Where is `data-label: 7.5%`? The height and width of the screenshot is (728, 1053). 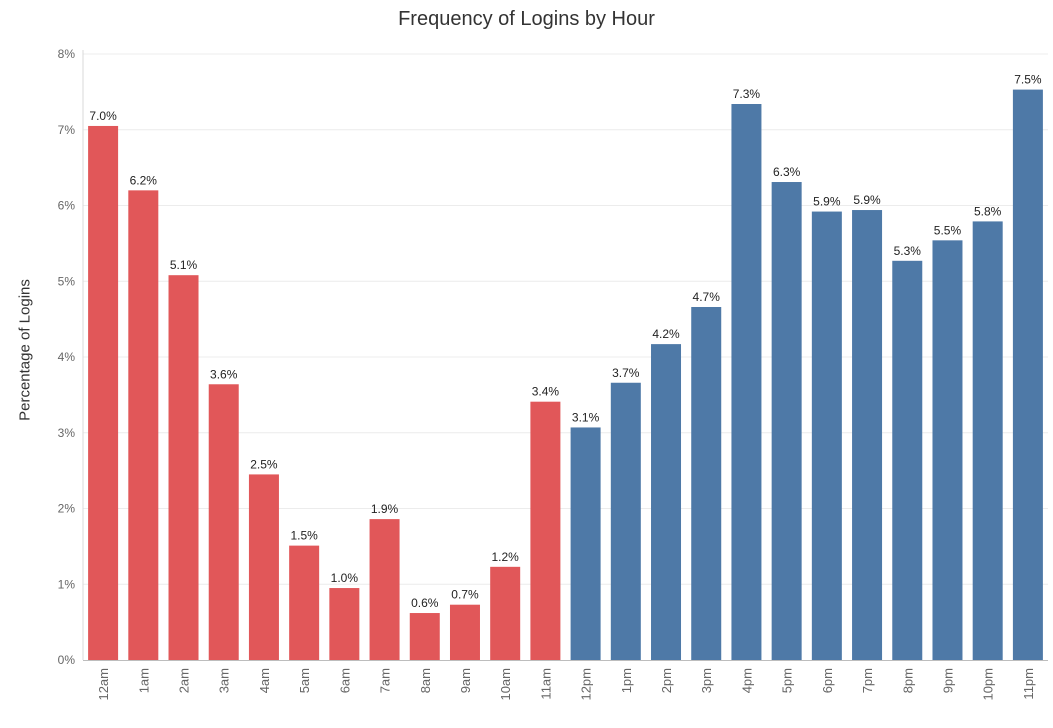 data-label: 7.5% is located at coordinates (1028, 80).